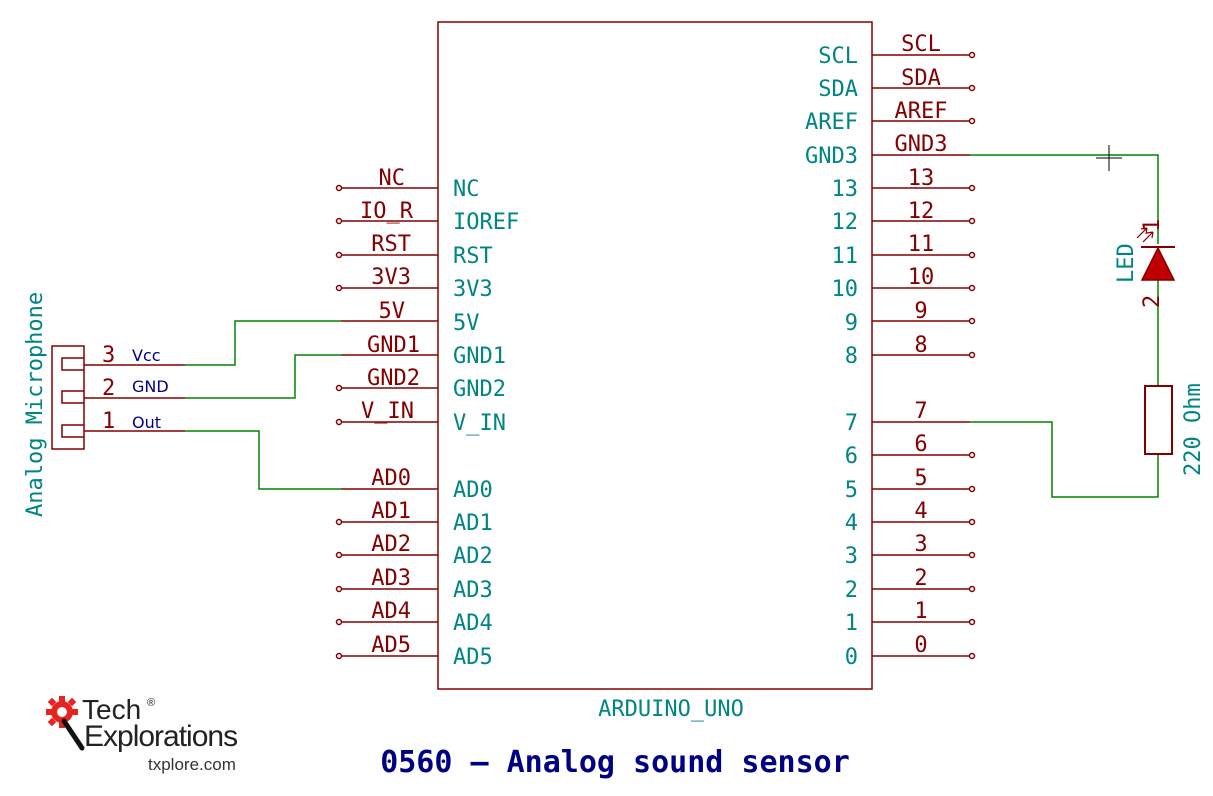 This screenshot has height=796, width=1213. Describe the element at coordinates (1145, 263) in the screenshot. I see `led-symbol: 1 2 LED` at that location.